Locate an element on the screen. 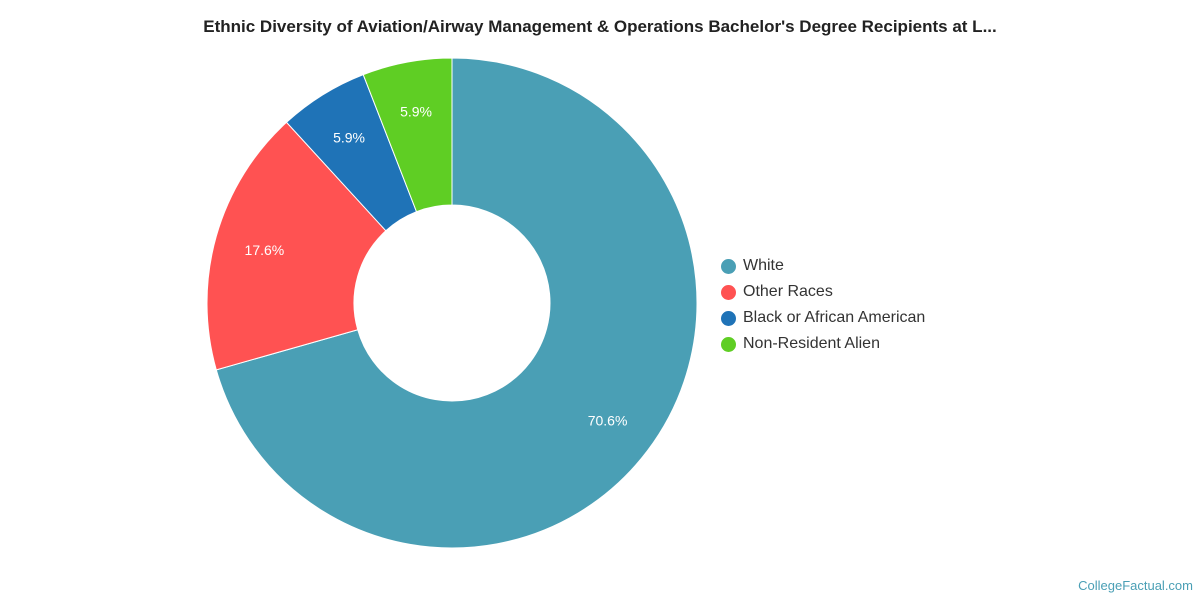 The width and height of the screenshot is (1200, 600). slice-label-white: 70.6% is located at coordinates (608, 421).